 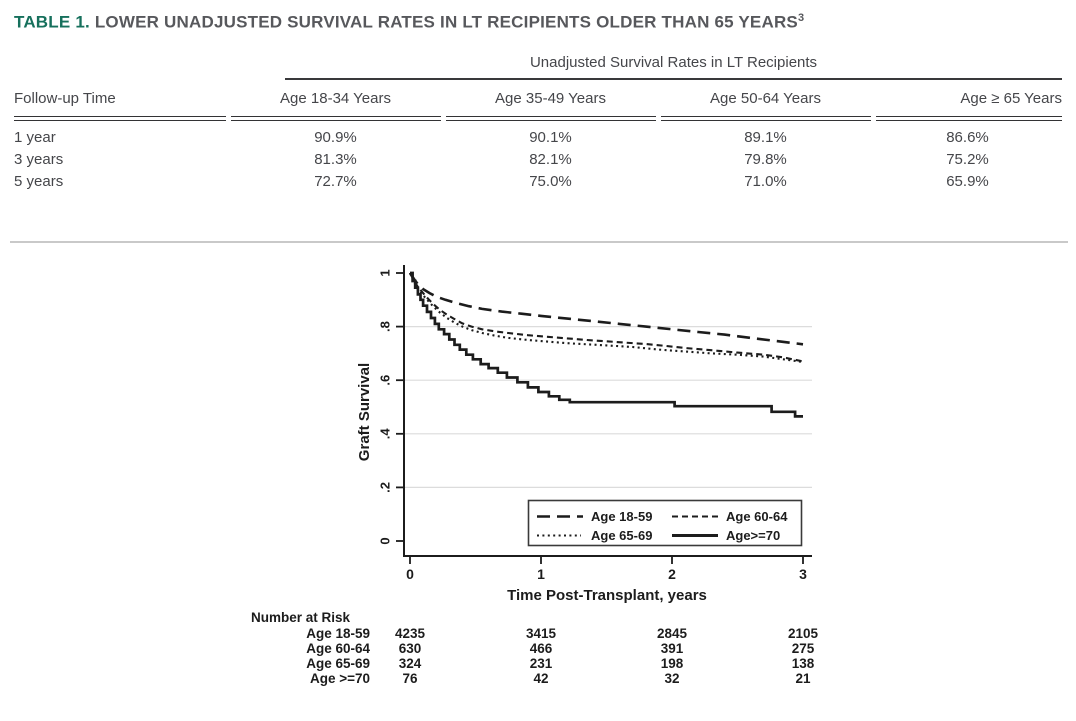 I want to click on y-axis-title: Graft Survival, so click(x=364, y=412).